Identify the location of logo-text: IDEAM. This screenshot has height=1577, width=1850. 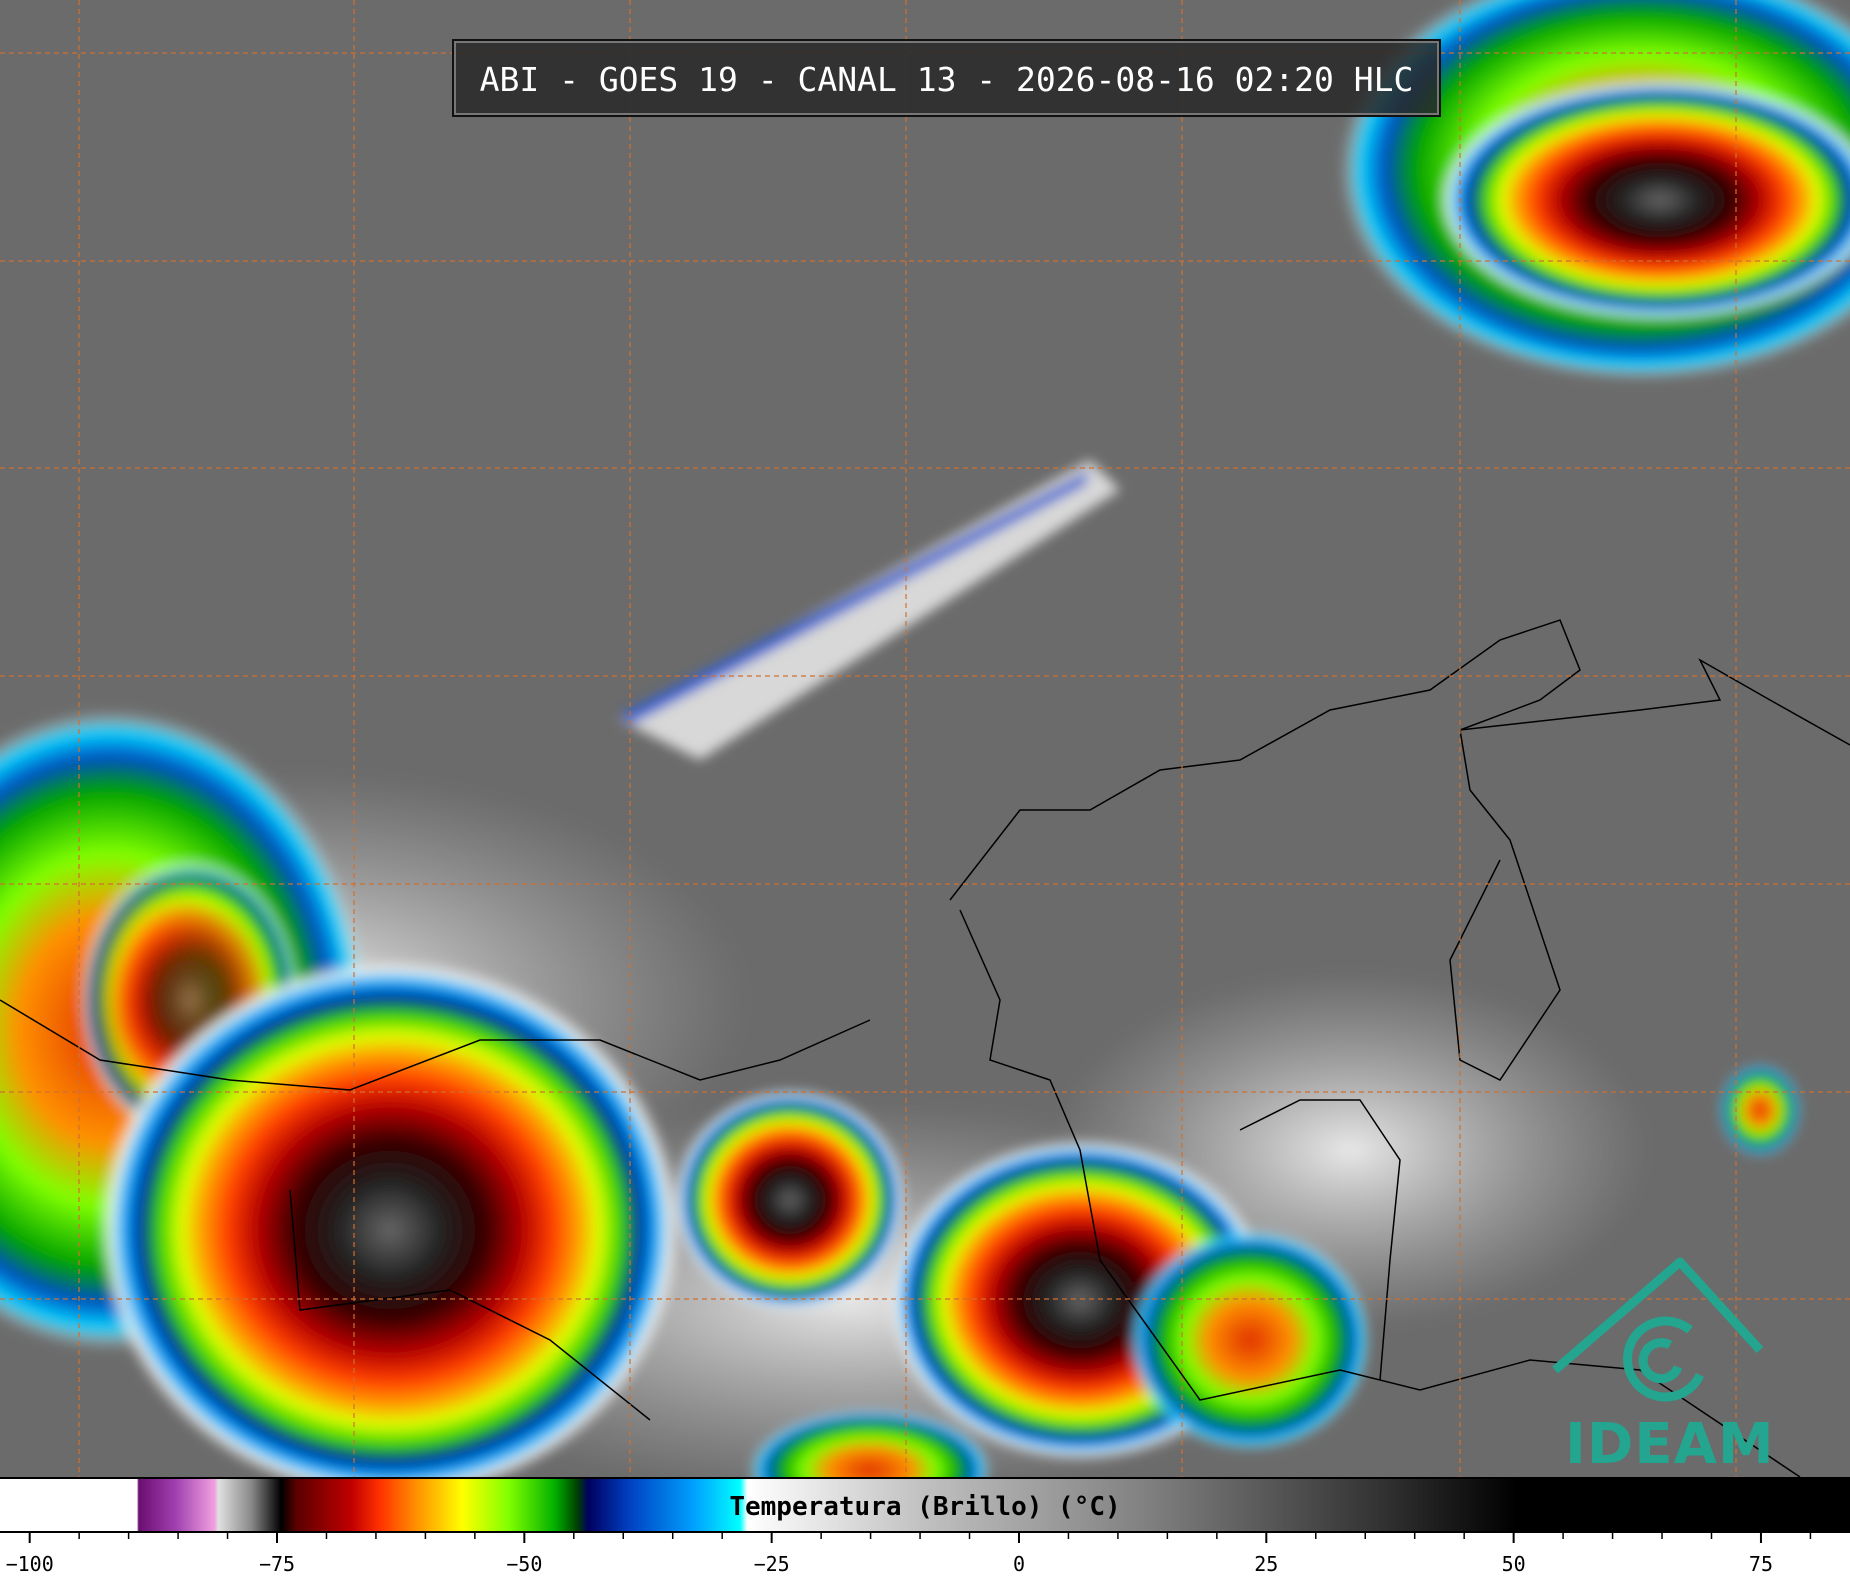
(1670, 1444).